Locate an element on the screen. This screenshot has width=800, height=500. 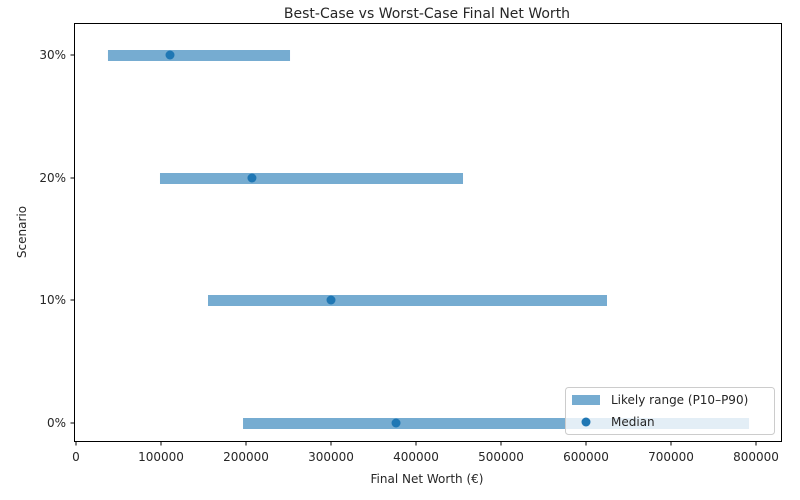
x-tick-label: 400000 is located at coordinates (416, 457).